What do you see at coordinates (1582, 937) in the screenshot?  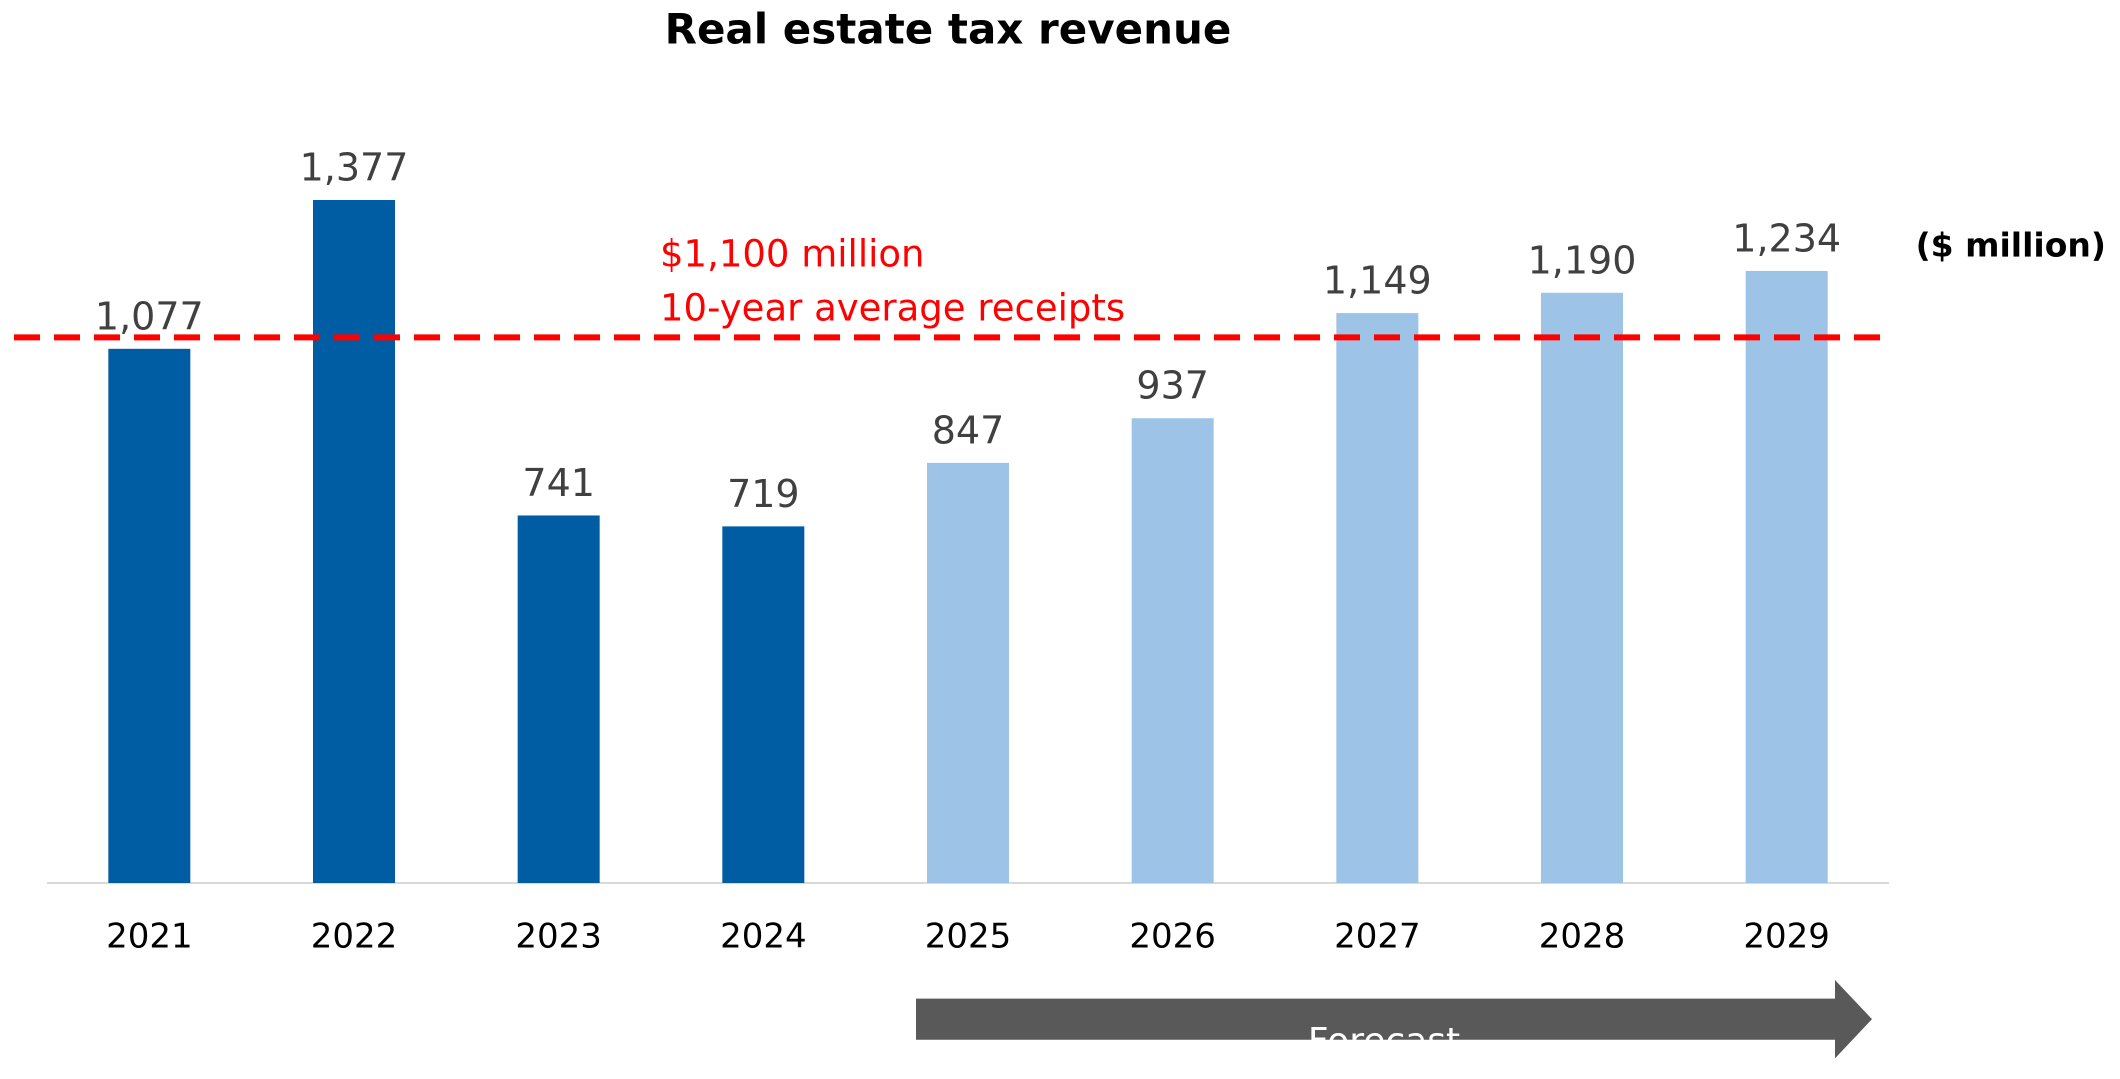 I see `x-tick-label: 2028` at bounding box center [1582, 937].